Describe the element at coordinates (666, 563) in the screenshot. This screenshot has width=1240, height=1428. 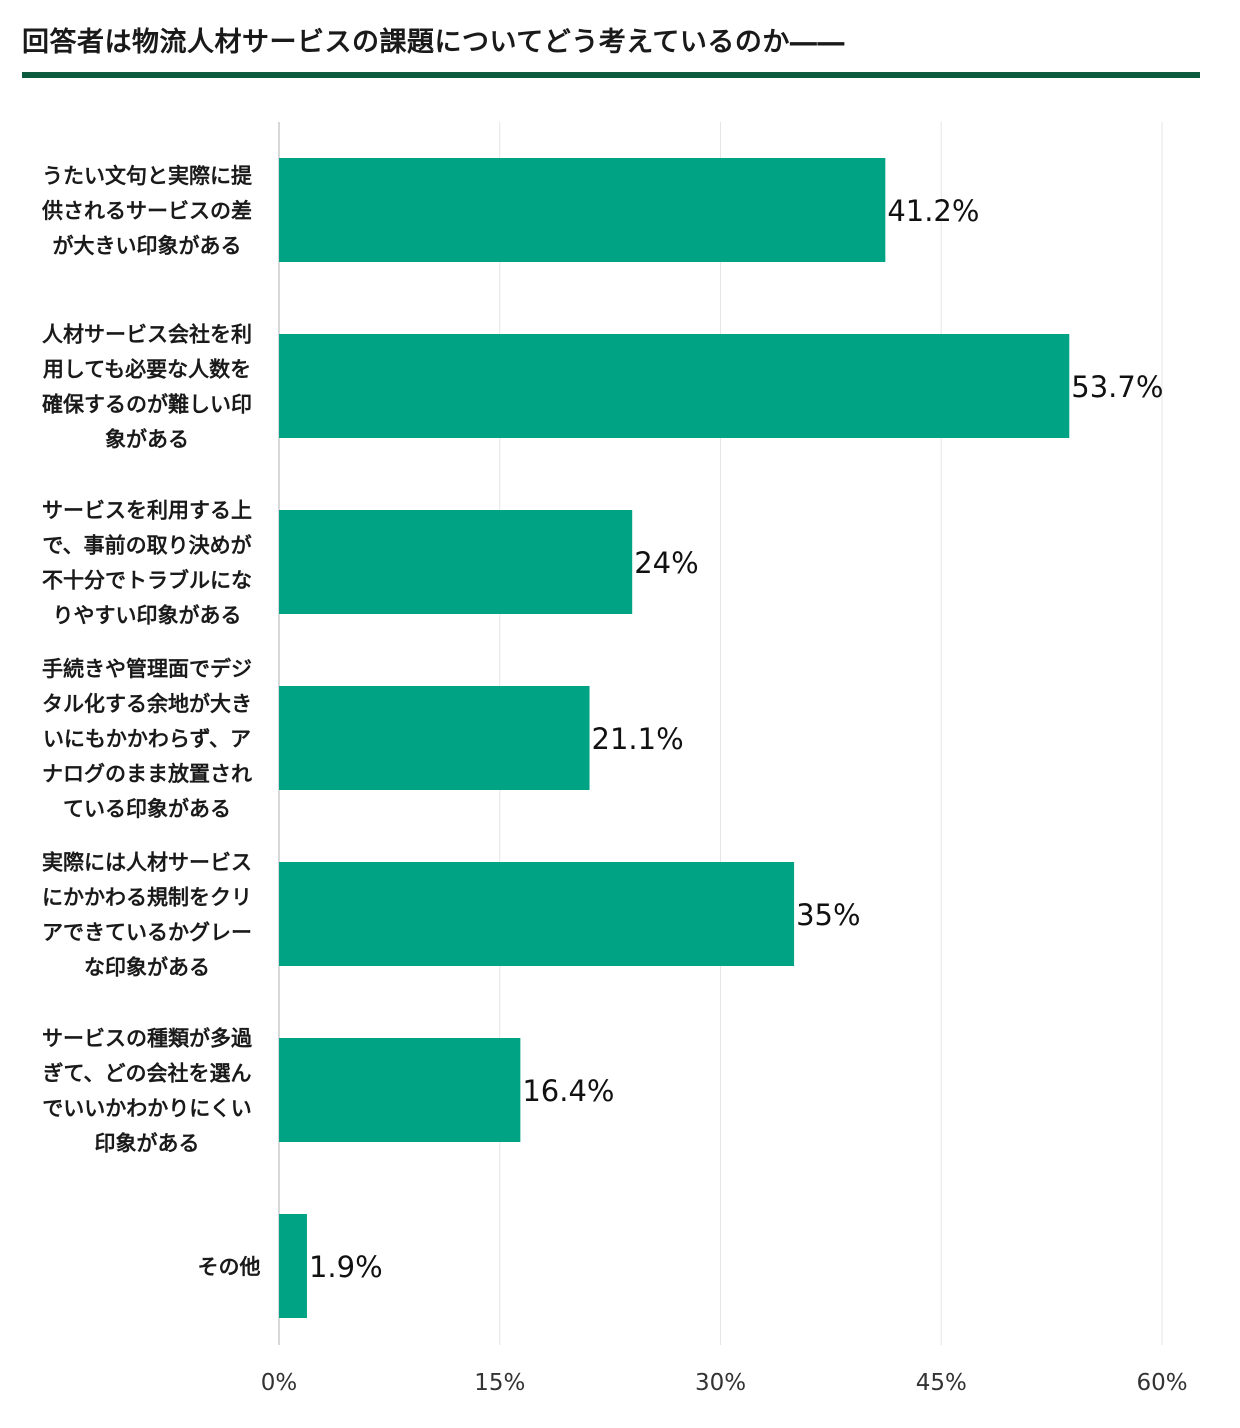
I see `data-label: 24%` at that location.